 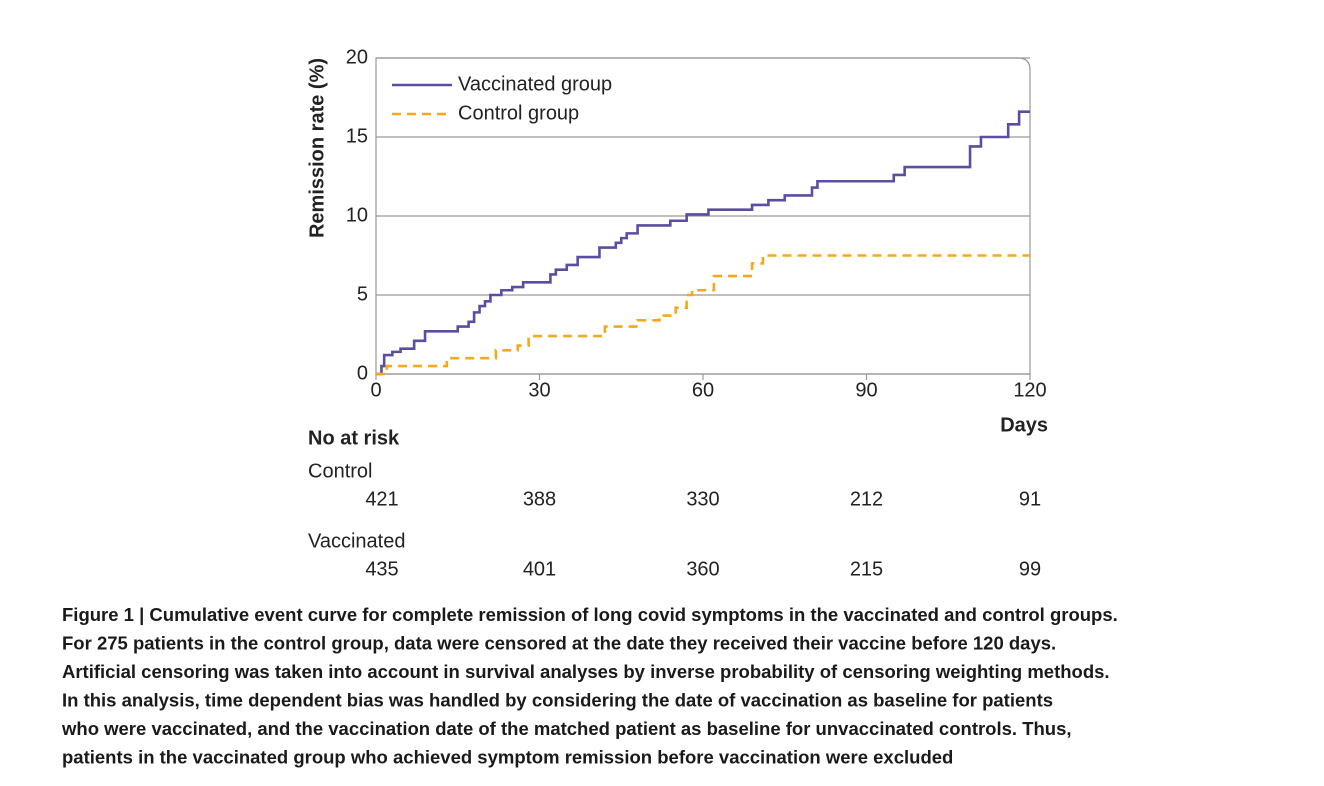 I want to click on risk-row-label: Control, so click(x=340, y=471).